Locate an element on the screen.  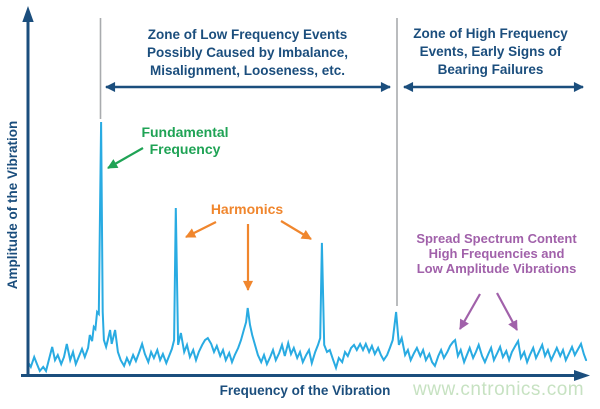
x-axis-arrowhead-icon is located at coordinates (582, 375).